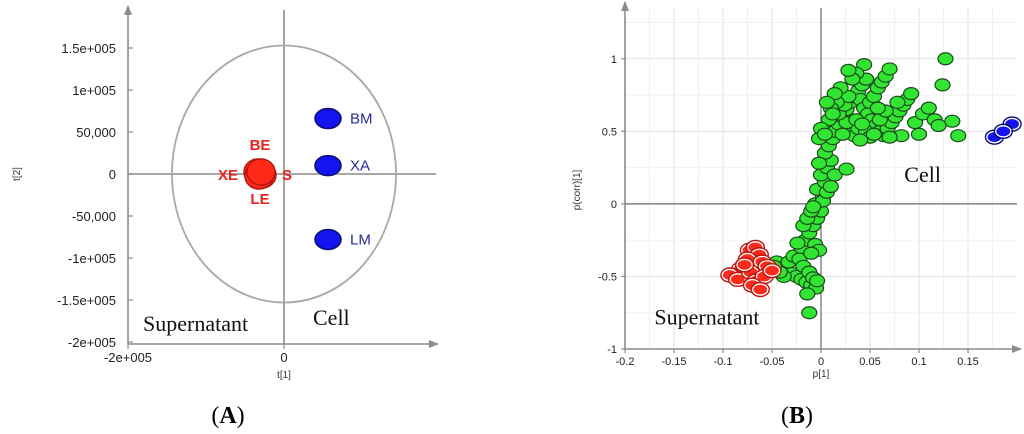 This screenshot has width=1024, height=434. I want to click on panel-b-x-tick-label: -0.2, so click(625, 362).